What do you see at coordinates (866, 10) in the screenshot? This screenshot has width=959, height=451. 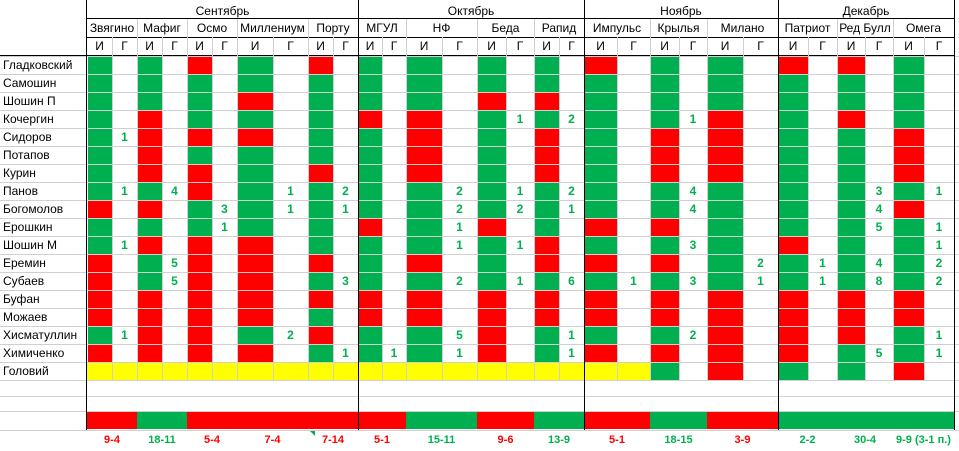 I see `month-header: Декабрь` at bounding box center [866, 10].